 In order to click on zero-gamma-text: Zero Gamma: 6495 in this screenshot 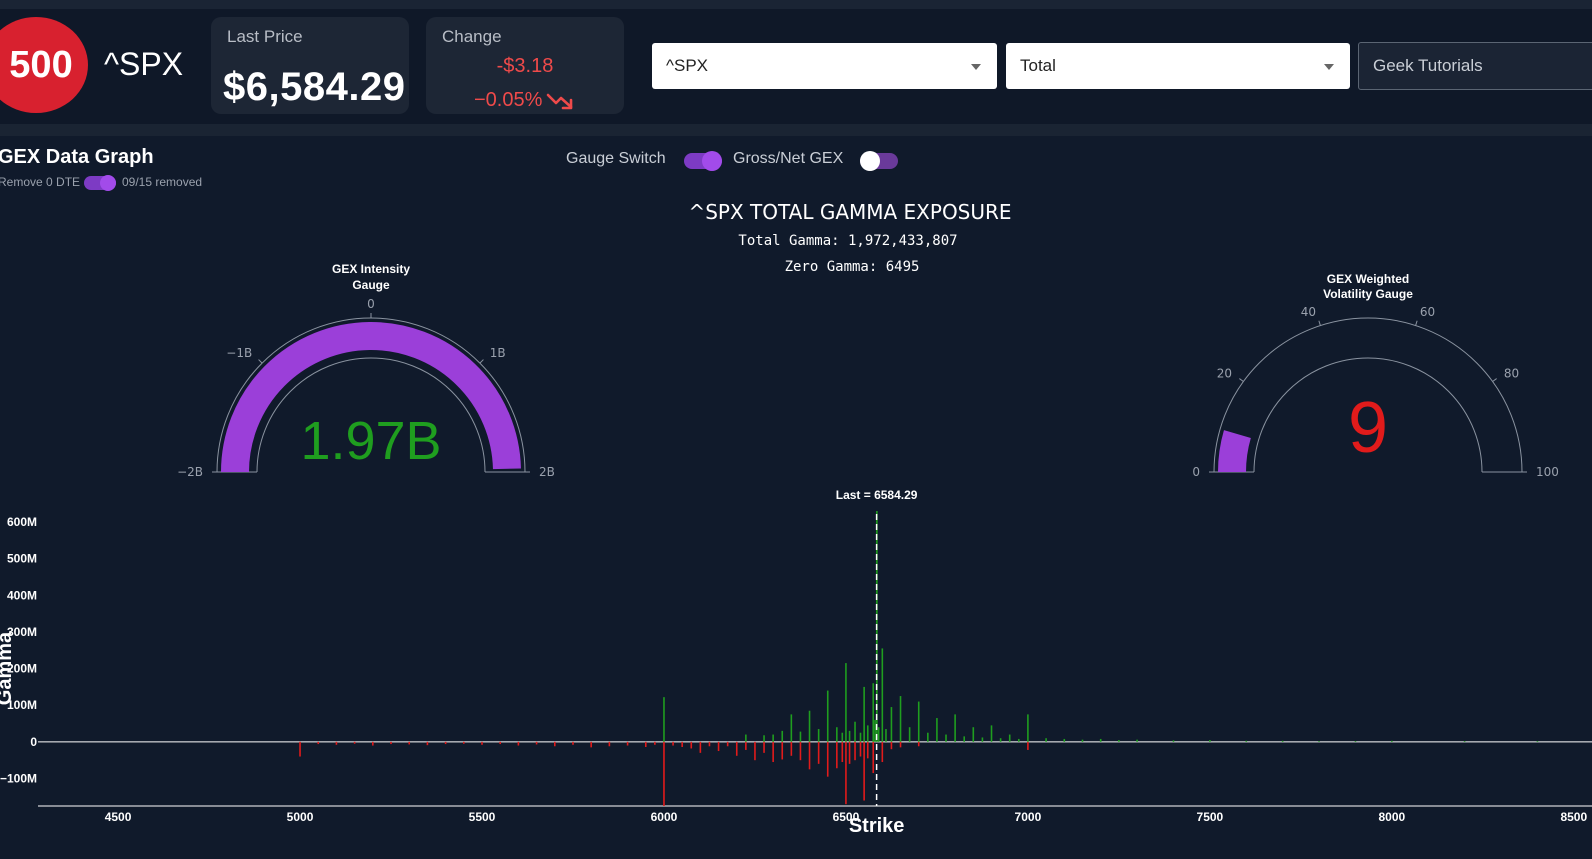, I will do `click(852, 267)`.